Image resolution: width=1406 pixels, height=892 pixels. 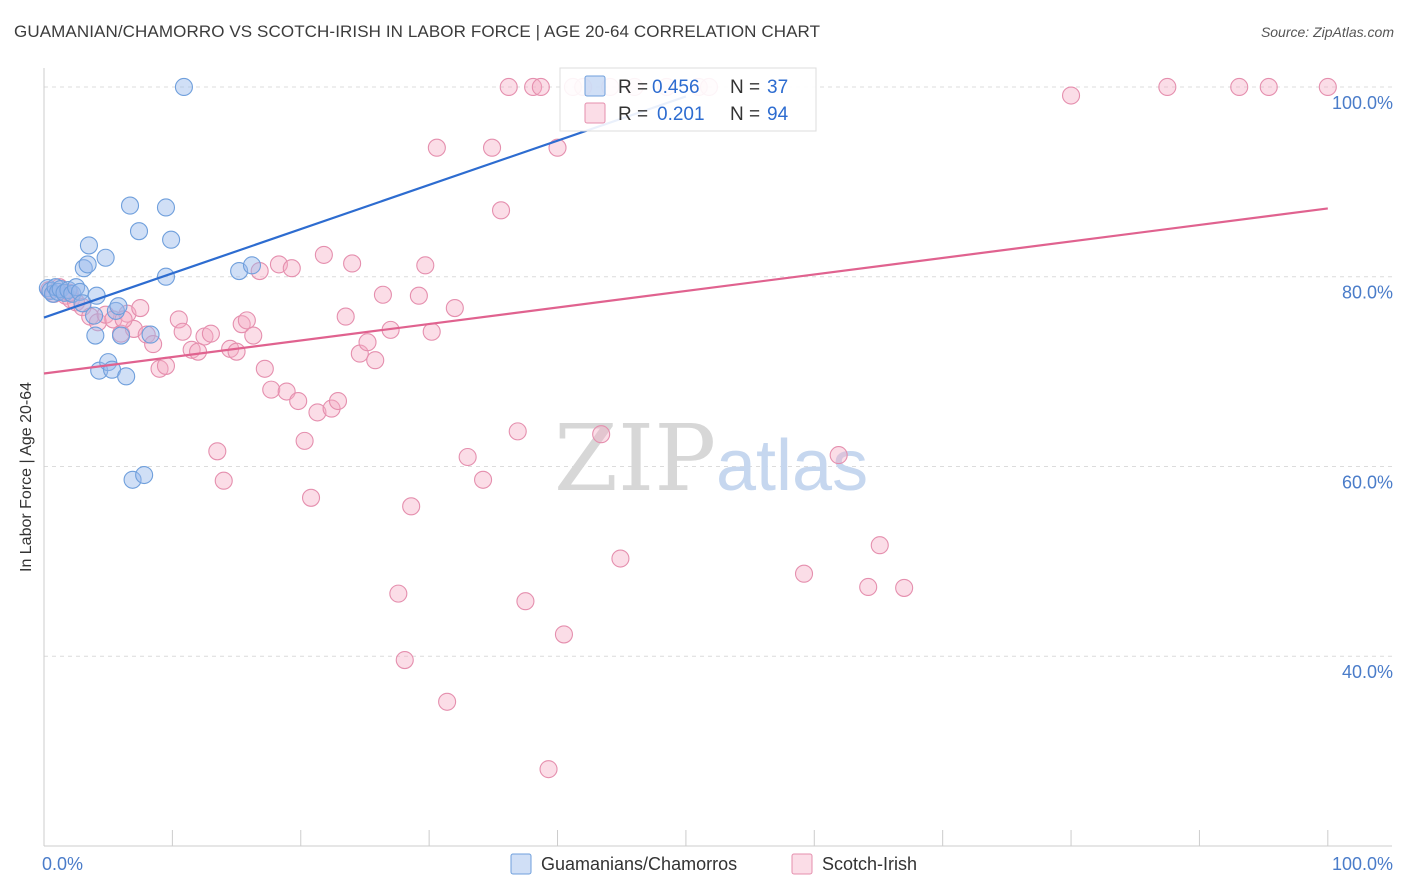 What do you see at coordinates (1367, 293) in the screenshot?
I see `y-tick-label: 80.0%` at bounding box center [1367, 293].